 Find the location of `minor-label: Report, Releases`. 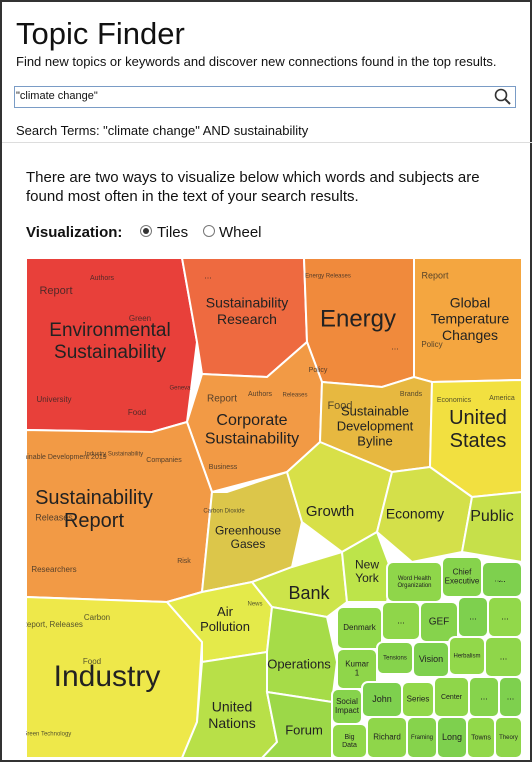

minor-label: Report, Releases is located at coordinates (54, 624).